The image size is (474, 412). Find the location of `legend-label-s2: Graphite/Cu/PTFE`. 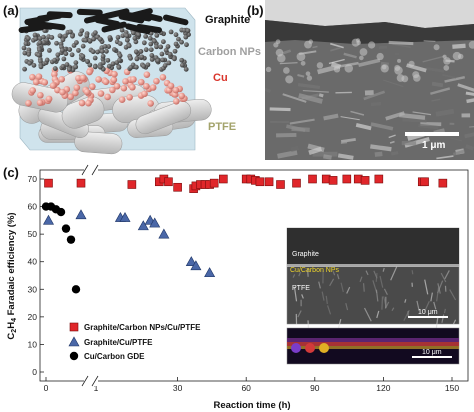

legend-label-s2: Graphite/Cu/PTFE is located at coordinates (118, 342).